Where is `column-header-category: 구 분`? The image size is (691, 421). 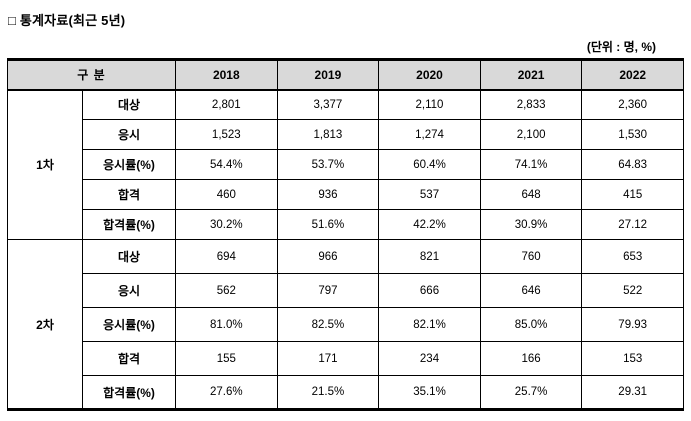
column-header-category: 구 분 is located at coordinates (91, 75).